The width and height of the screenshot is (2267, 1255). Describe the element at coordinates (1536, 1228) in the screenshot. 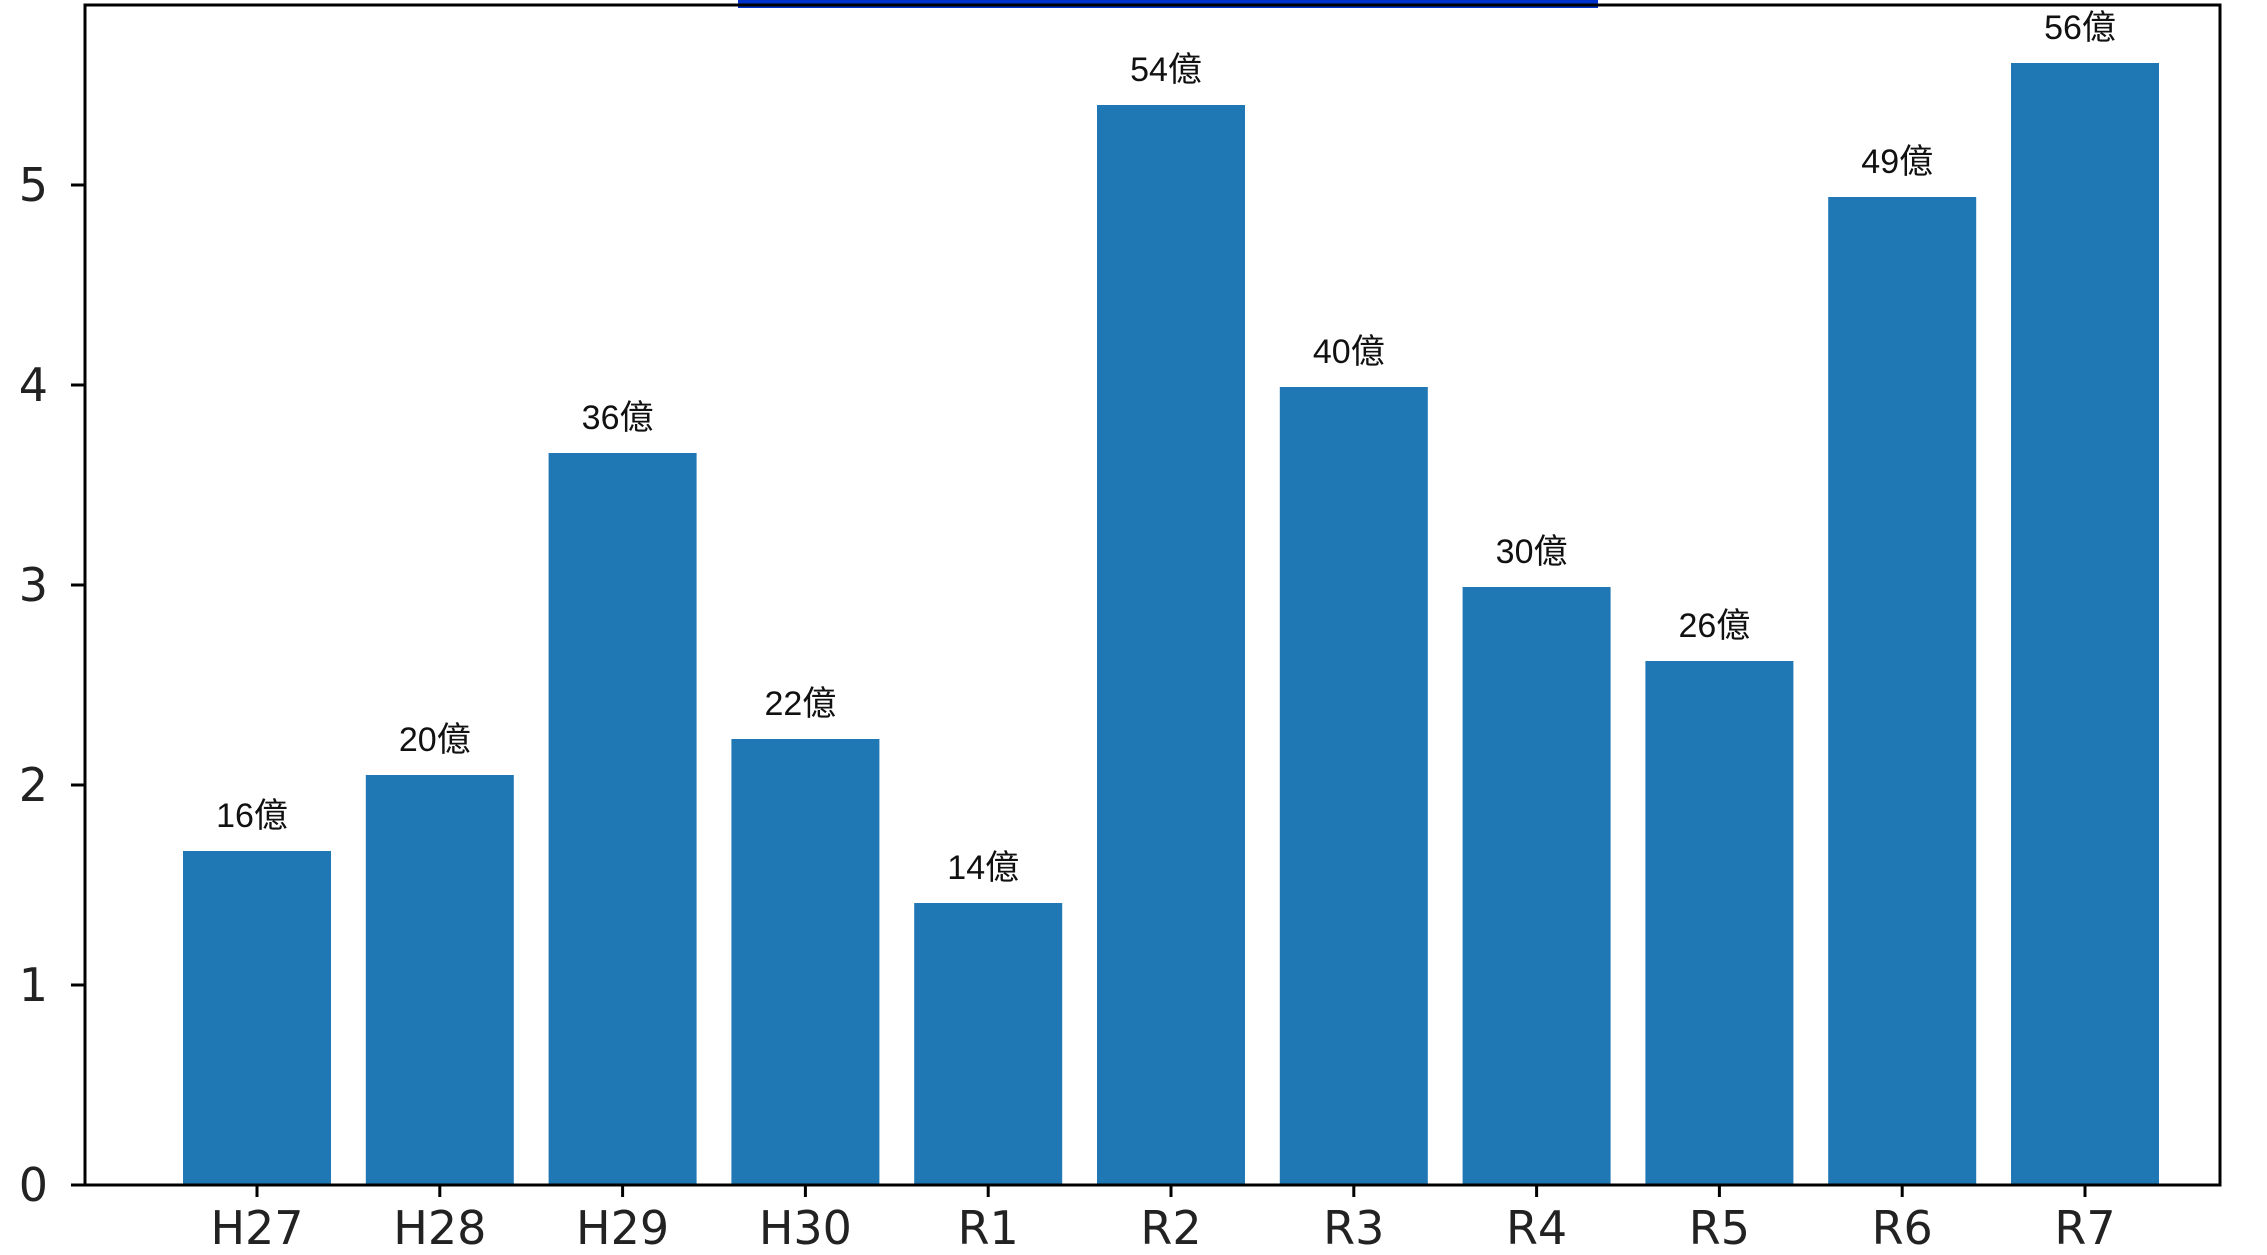

I see `x-tick-label: R4` at that location.